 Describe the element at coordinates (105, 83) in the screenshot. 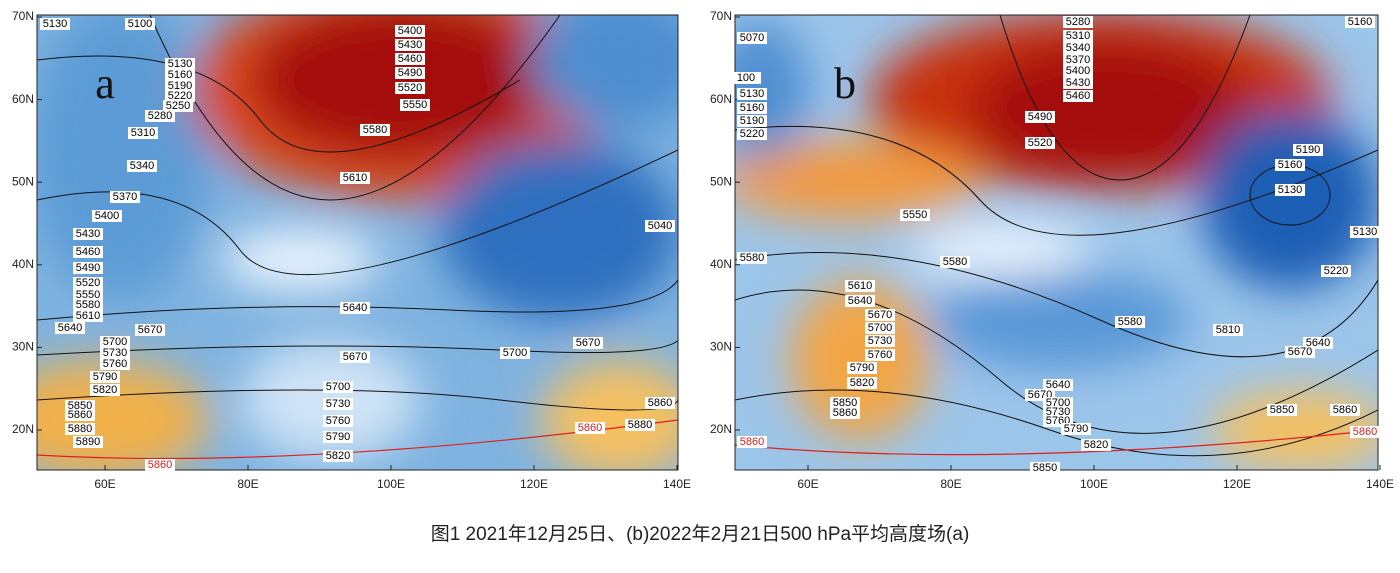

I see `panel-letter: a` at that location.